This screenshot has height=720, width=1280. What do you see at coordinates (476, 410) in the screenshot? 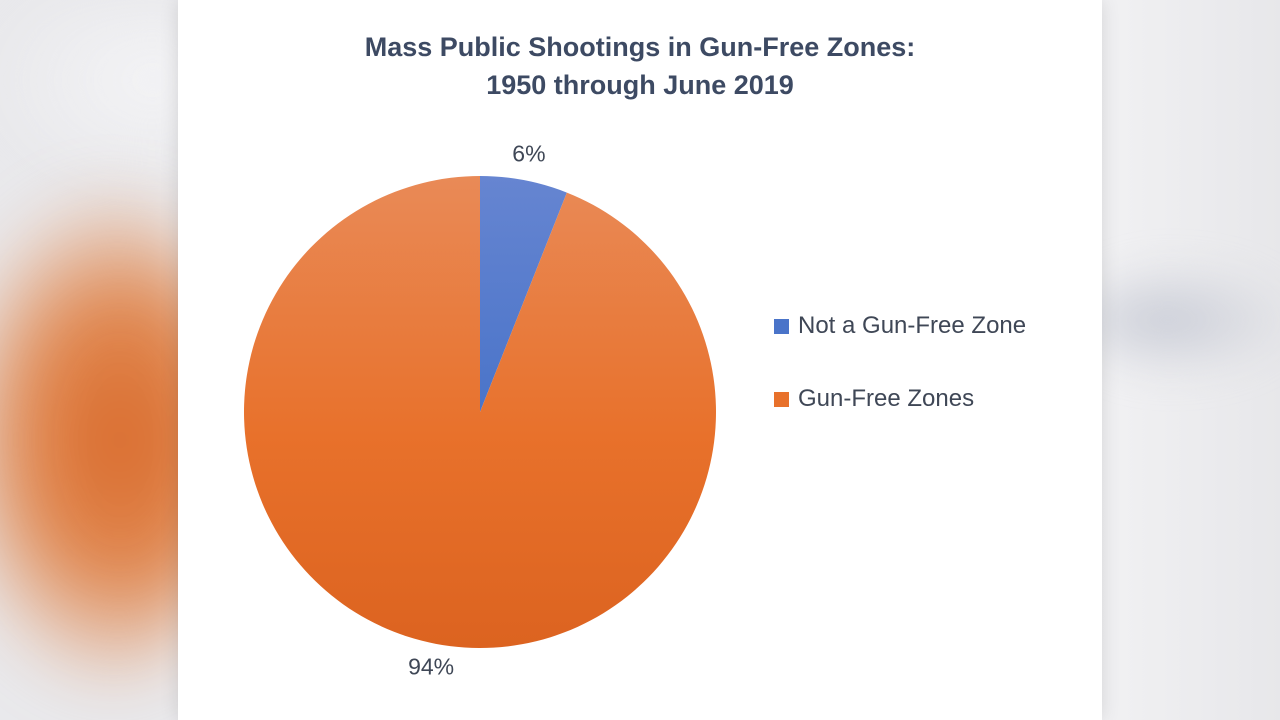
I see `pie-data-labels: 6% 94%` at bounding box center [476, 410].